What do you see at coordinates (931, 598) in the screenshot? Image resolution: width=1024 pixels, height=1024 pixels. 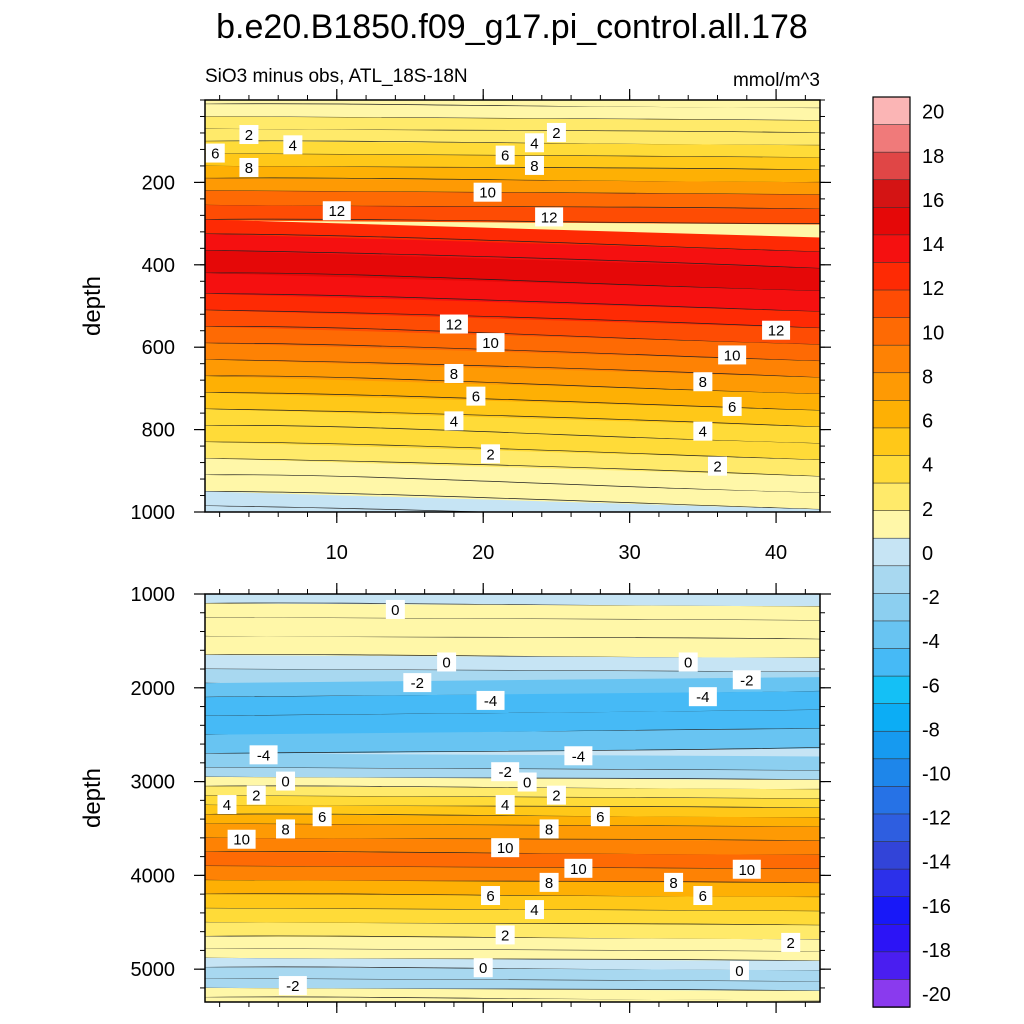 I see `colorbar-label: -2` at bounding box center [931, 598].